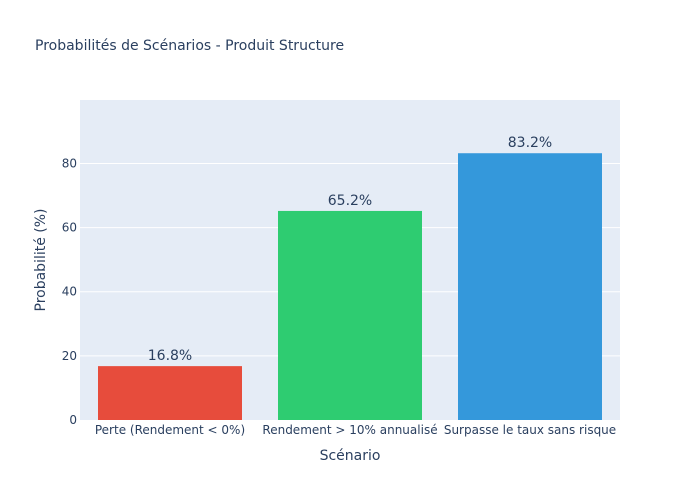  What do you see at coordinates (170, 356) in the screenshot?
I see `bar-data-label: 16.8%` at bounding box center [170, 356].